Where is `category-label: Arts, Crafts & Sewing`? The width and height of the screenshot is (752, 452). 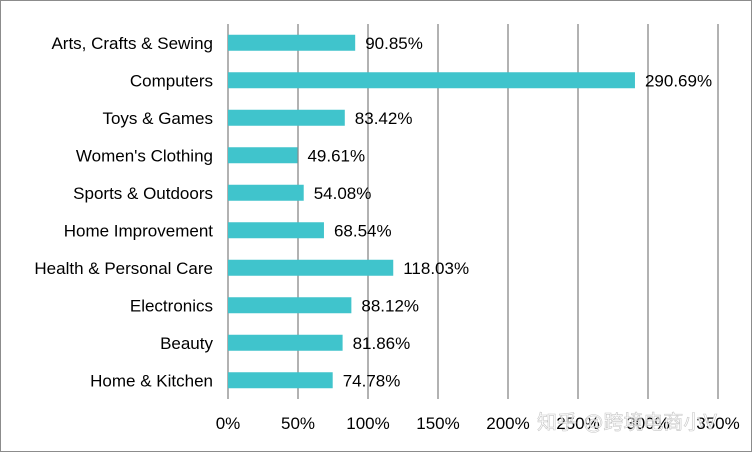
category-label: Arts, Crafts & Sewing is located at coordinates (132, 43).